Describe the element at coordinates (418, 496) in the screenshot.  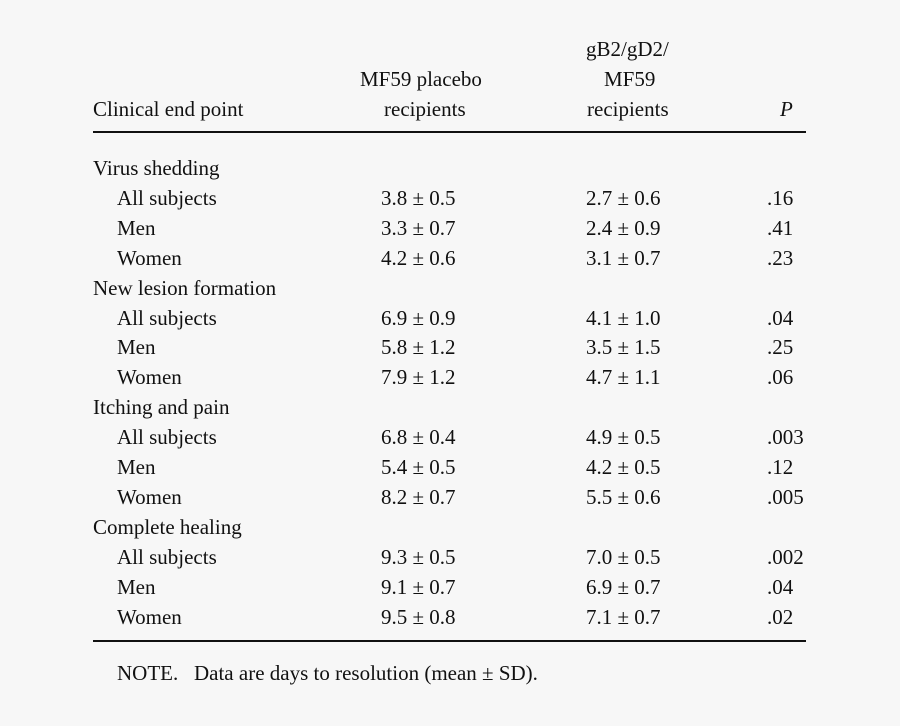
I see `placebo-value: 8.2 ± 0.7` at that location.